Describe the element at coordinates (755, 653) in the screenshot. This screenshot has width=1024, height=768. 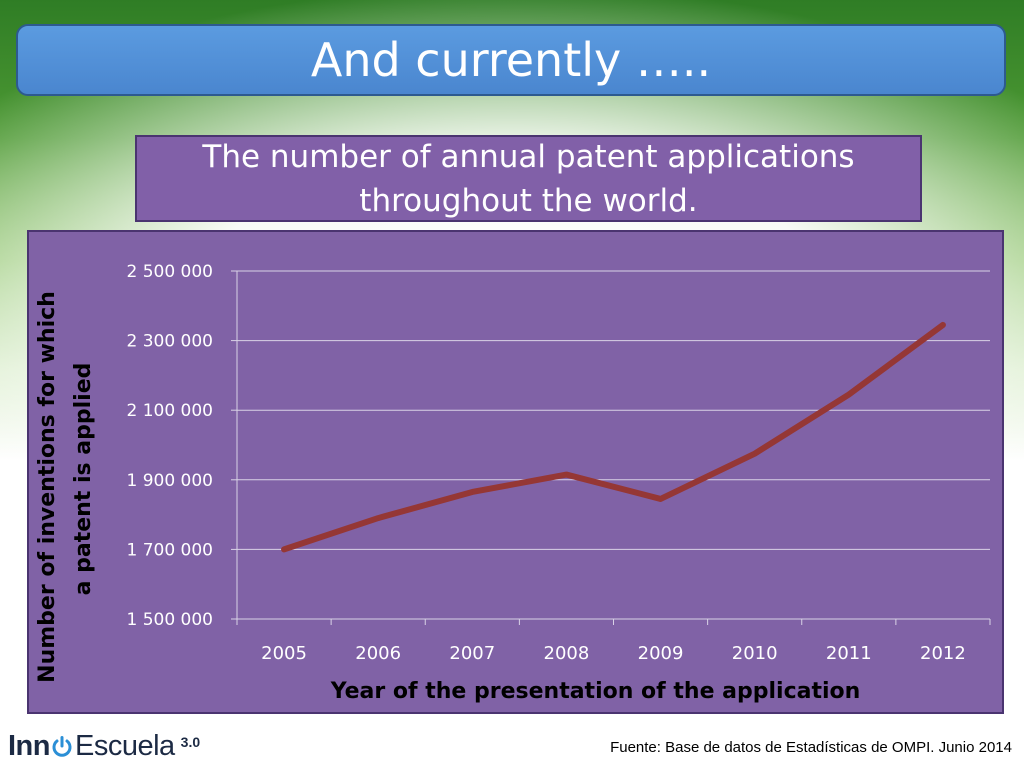
I see `x-tick-label: 2010` at that location.